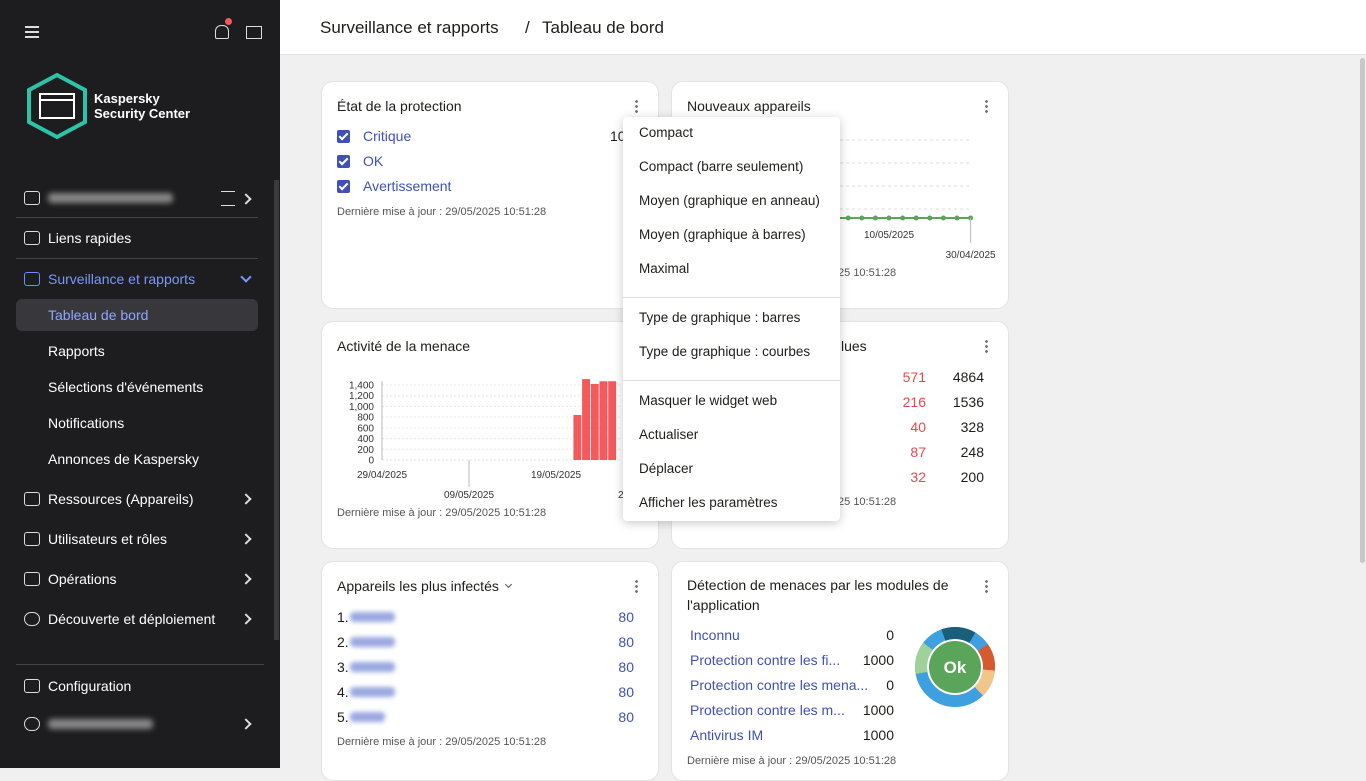 The height and width of the screenshot is (781, 1366). What do you see at coordinates (387, 136) in the screenshot?
I see `status-link: Critique` at bounding box center [387, 136].